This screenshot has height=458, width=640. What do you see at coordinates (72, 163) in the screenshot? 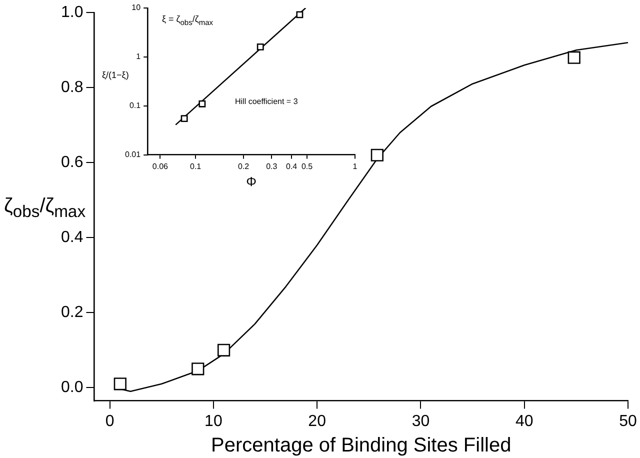
I see `y-tick-label: 0.6` at bounding box center [72, 163].